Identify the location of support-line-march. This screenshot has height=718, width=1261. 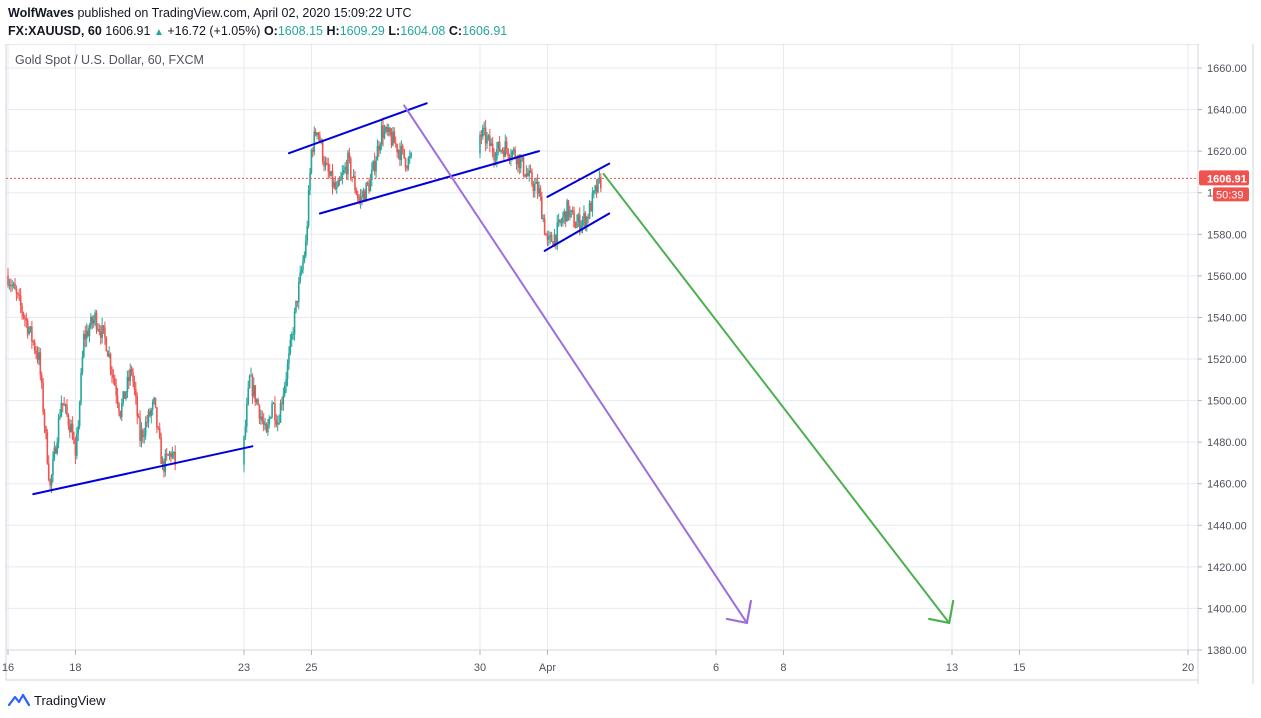
(143, 470).